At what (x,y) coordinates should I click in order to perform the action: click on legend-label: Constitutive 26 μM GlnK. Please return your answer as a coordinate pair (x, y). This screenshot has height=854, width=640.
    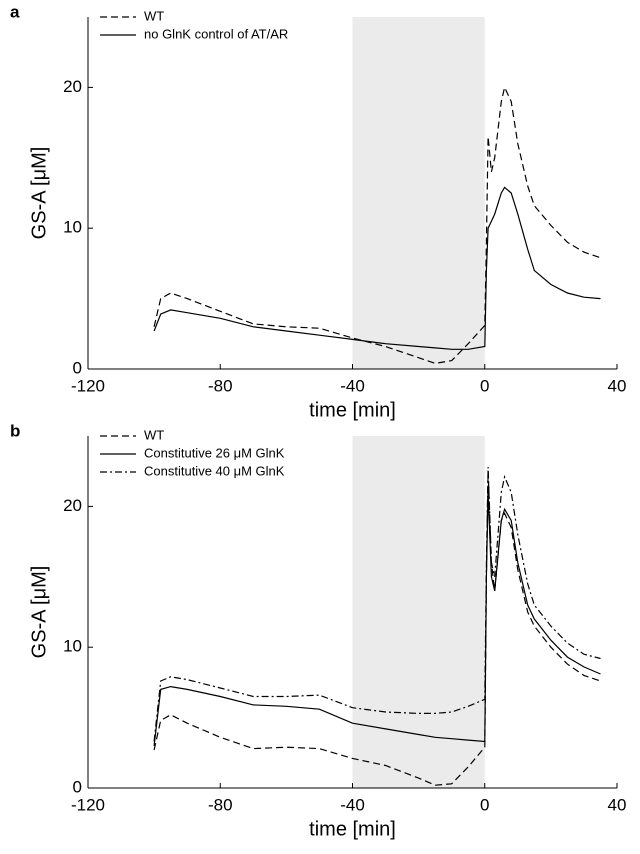
    Looking at the image, I should click on (214, 452).